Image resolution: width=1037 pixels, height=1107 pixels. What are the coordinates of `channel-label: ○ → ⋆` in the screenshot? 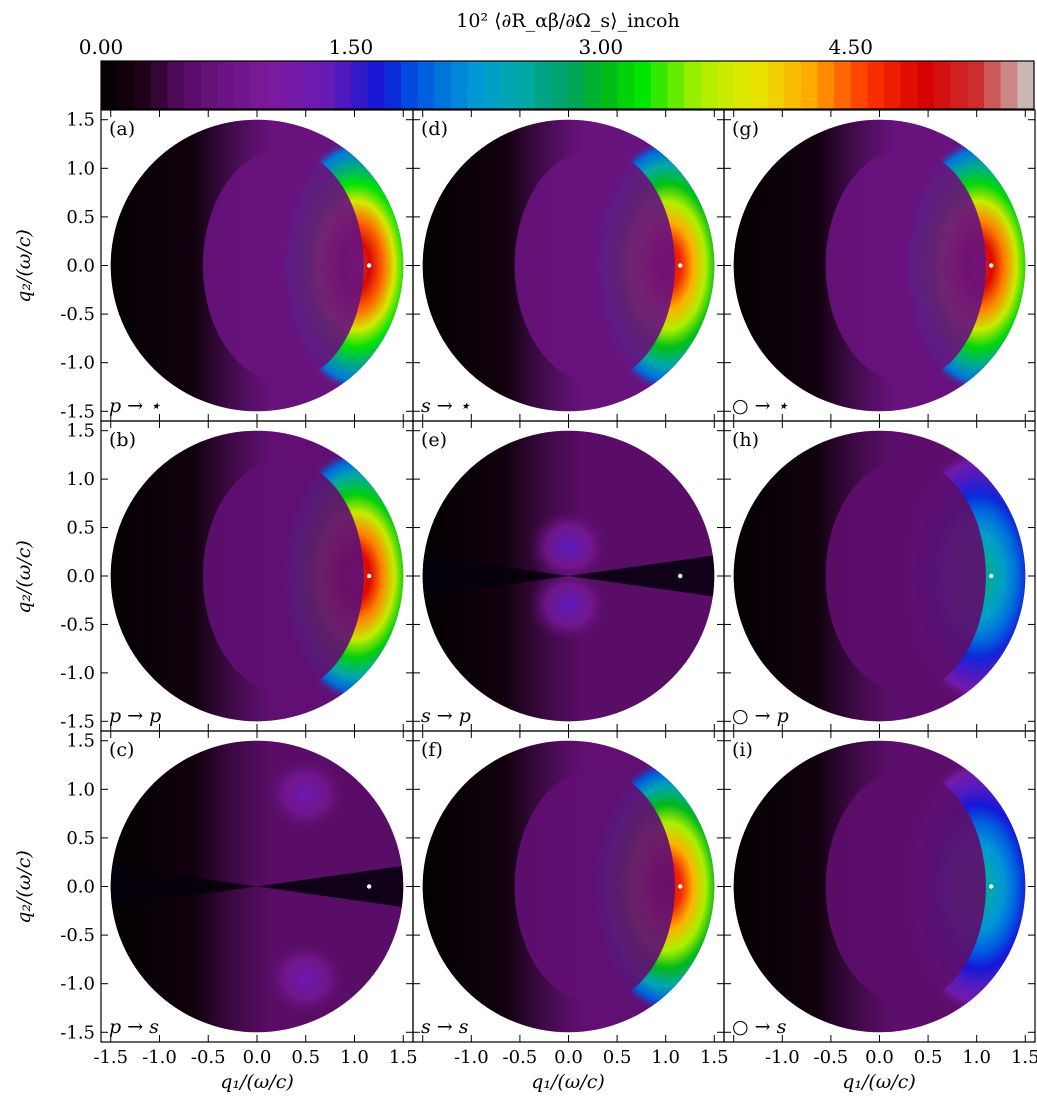 It's located at (760, 406).